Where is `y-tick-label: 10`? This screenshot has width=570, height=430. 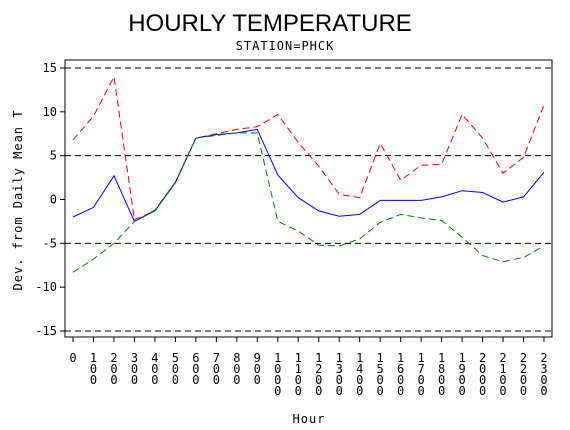
y-tick-label: 10 is located at coordinates (50, 112).